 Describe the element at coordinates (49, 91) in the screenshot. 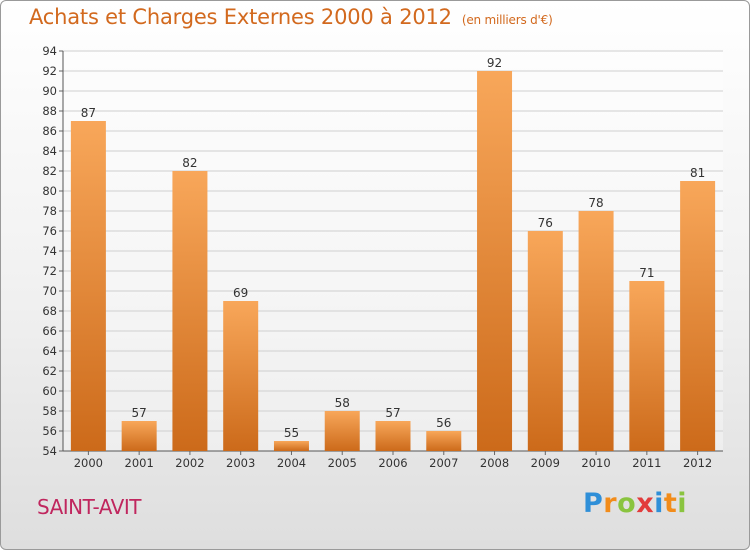

I see `y-tick-label: 90` at that location.